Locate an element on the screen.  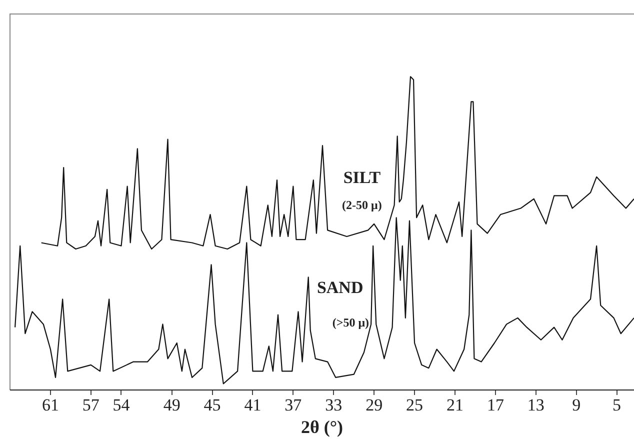
x-tick-label: 33 is located at coordinates (333, 405).